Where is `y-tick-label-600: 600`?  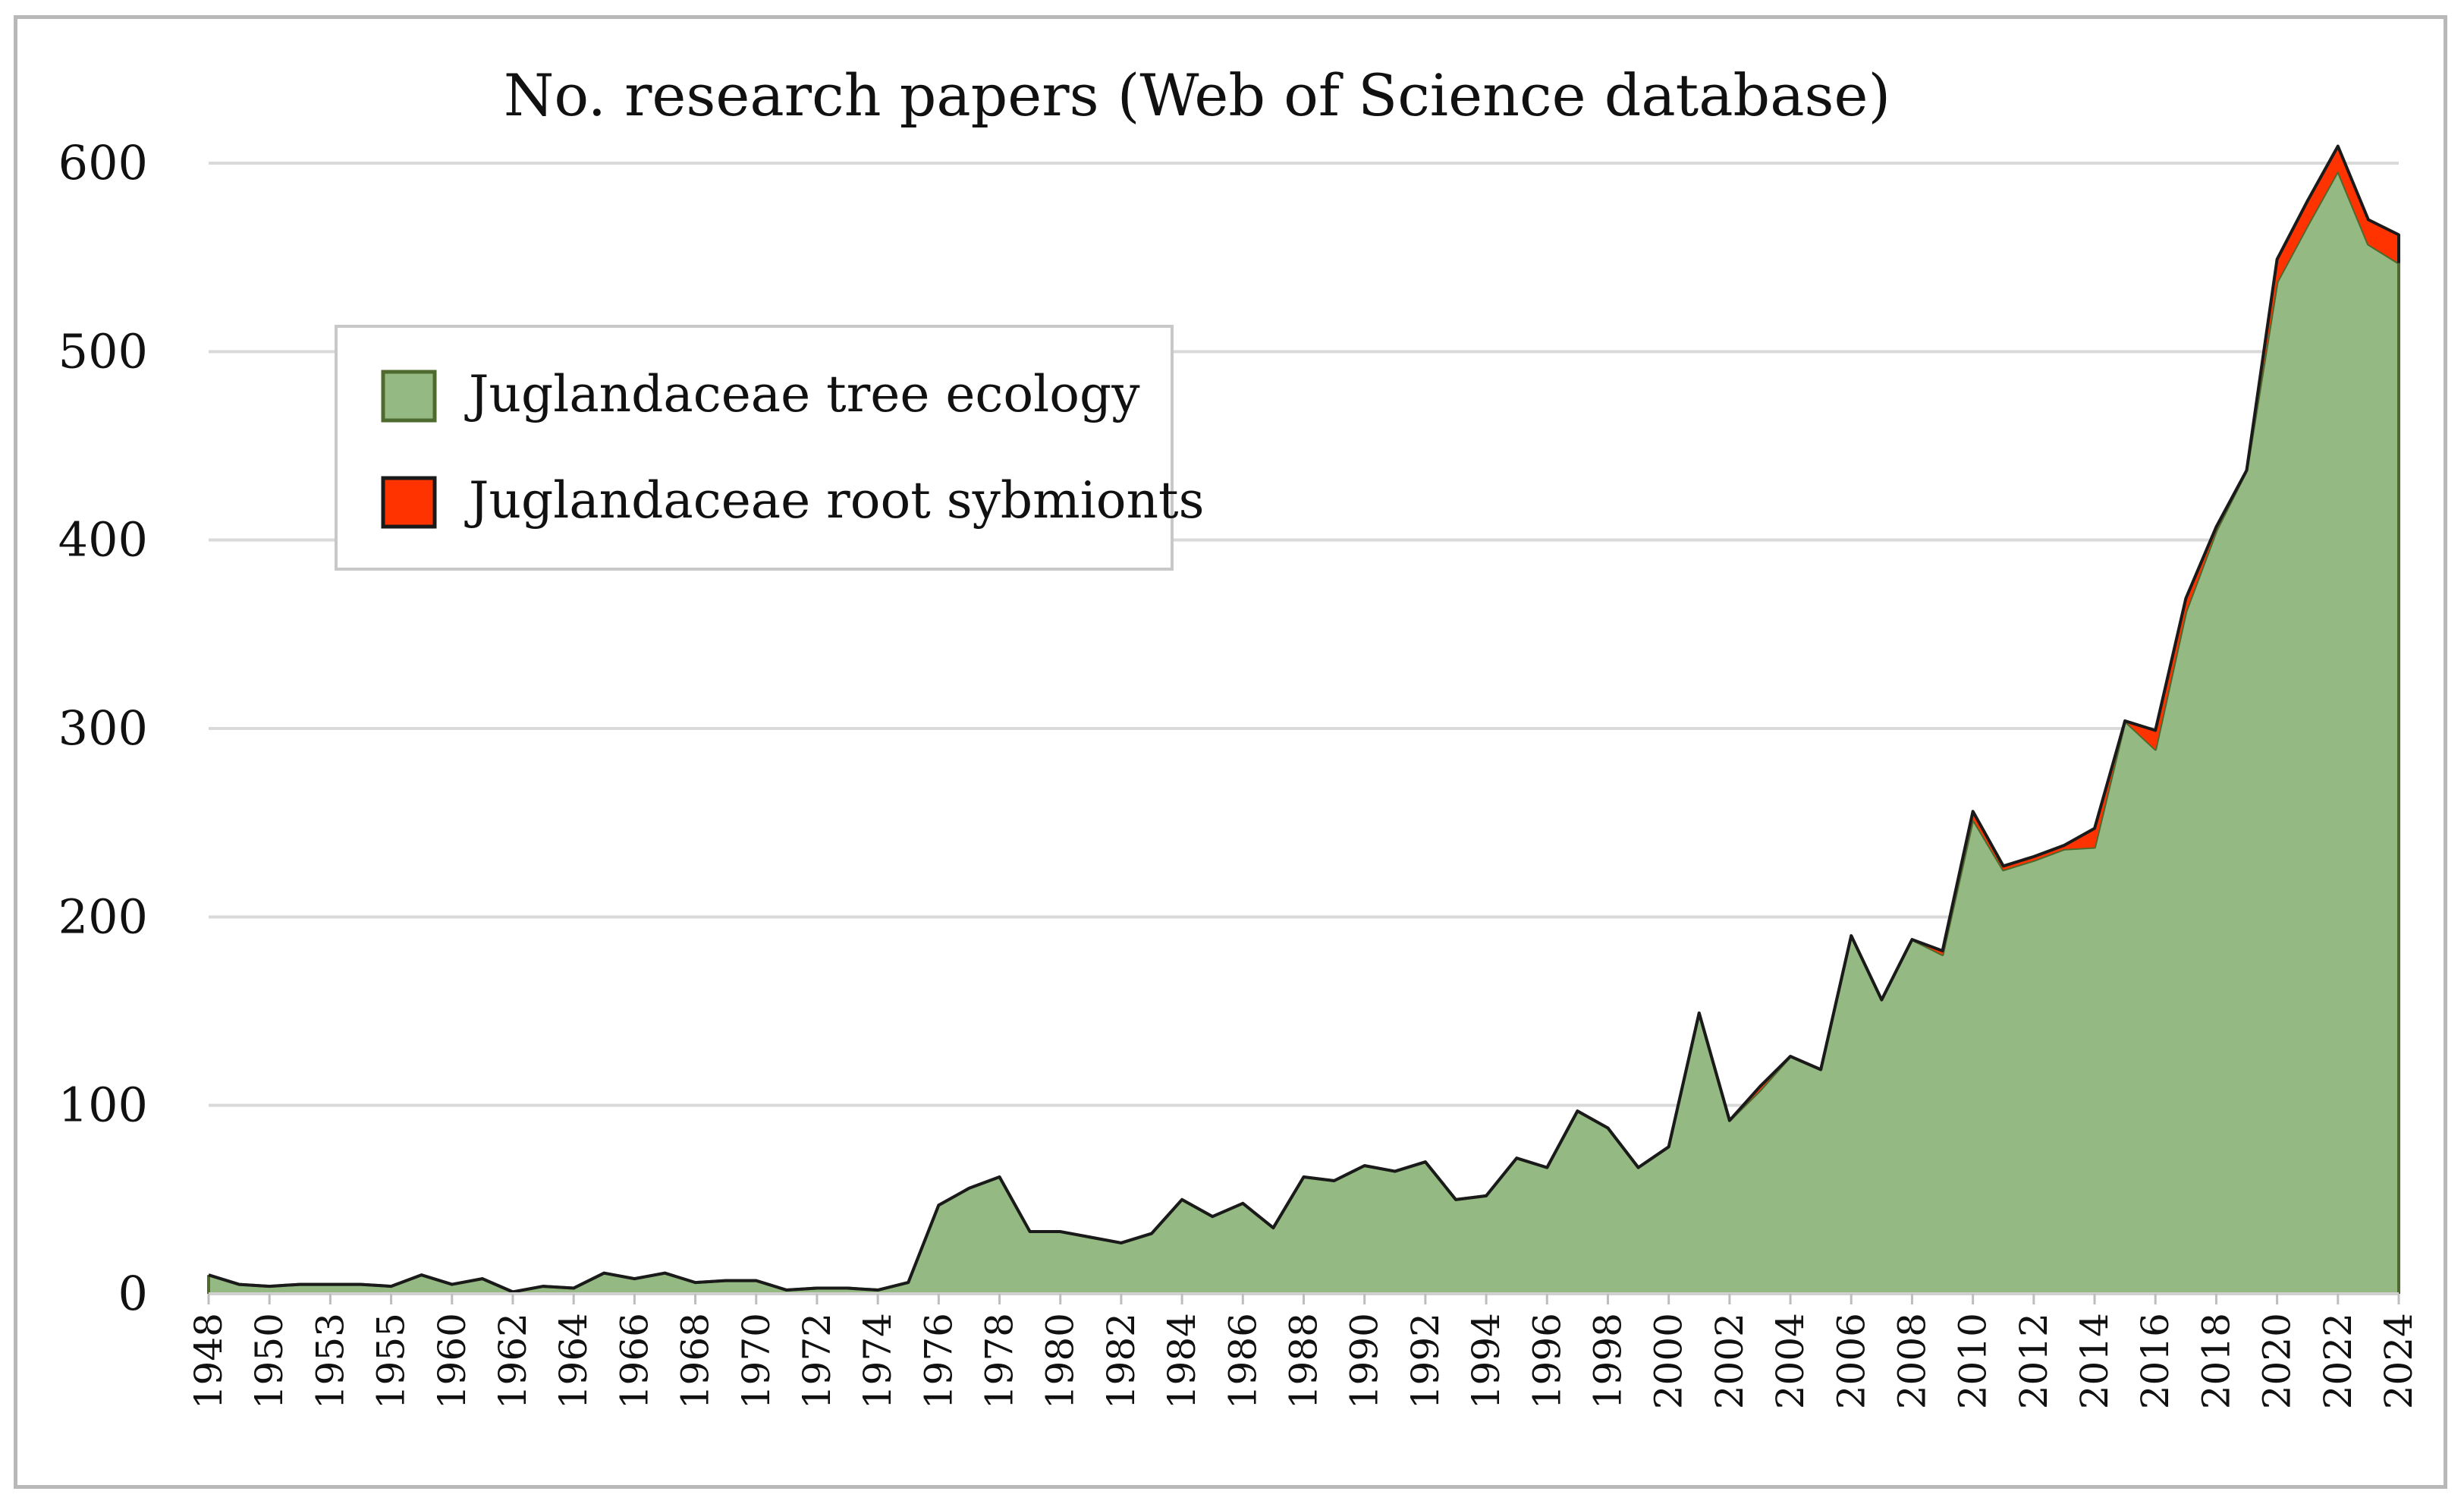 y-tick-label-600: 600 is located at coordinates (103, 162).